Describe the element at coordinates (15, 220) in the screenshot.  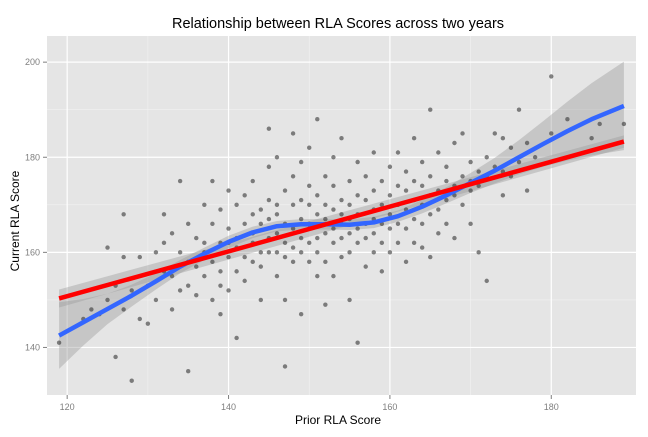
I see `y-axis-label: Current RLA Score` at that location.